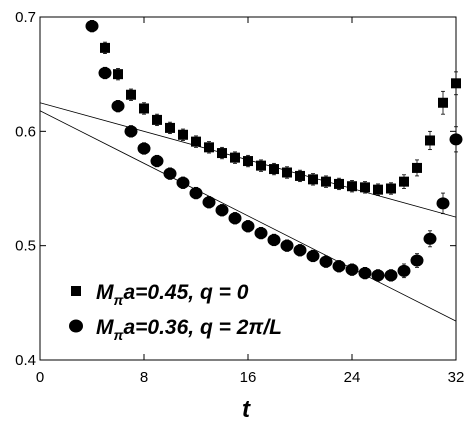 This screenshot has height=425, width=473. What do you see at coordinates (172, 294) in the screenshot?
I see `legend-label: Mπa=0.45, q = 0` at bounding box center [172, 294].